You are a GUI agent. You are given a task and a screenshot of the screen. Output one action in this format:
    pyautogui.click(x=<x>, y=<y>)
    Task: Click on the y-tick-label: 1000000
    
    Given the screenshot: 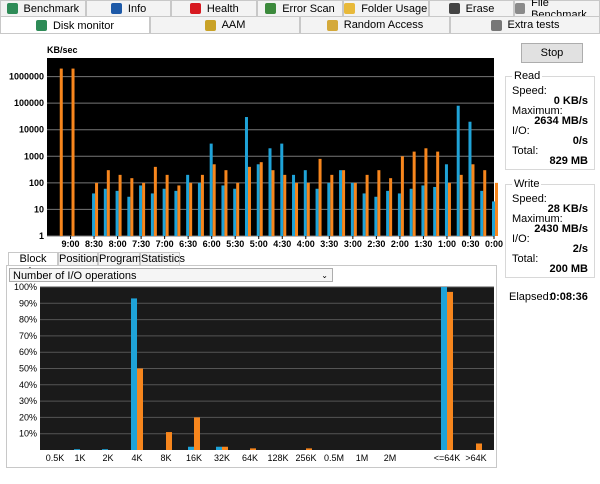 What is the action you would take?
    pyautogui.click(x=26, y=77)
    